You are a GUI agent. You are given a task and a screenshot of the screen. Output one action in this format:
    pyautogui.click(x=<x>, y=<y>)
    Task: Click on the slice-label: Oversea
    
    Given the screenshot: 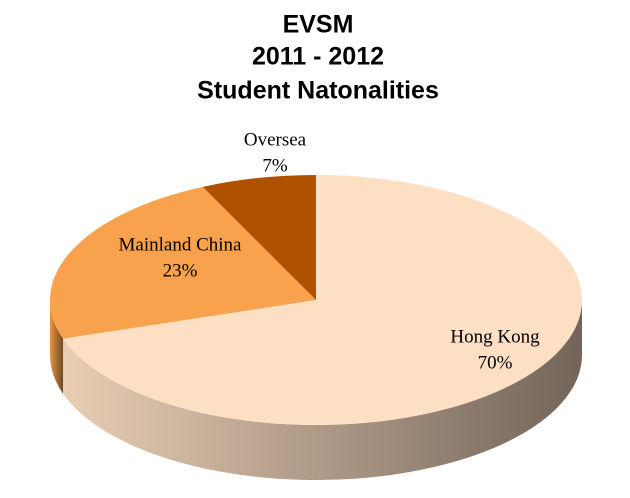 What is the action you would take?
    pyautogui.click(x=275, y=139)
    